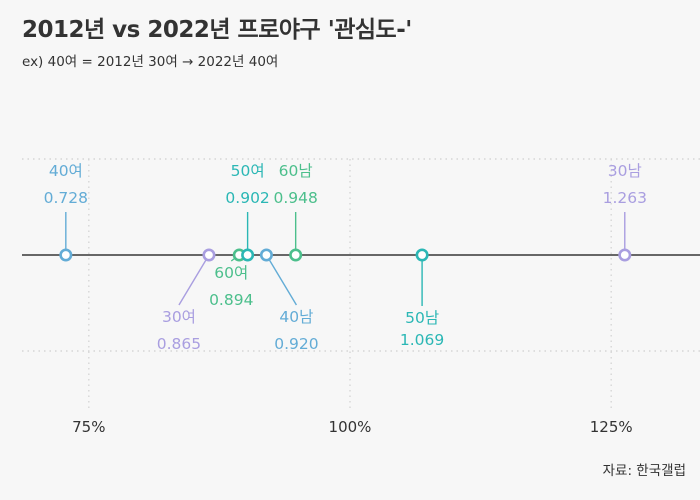  I want to click on point-name-label: 40여, so click(66, 171).